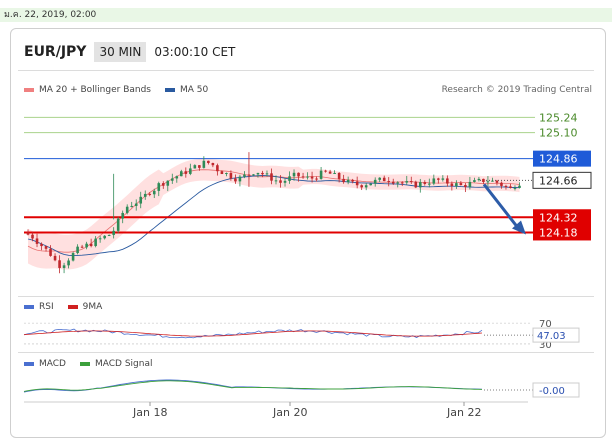 This screenshot has width=612, height=448. I want to click on legend-ma50-label: MA 50, so click(194, 90).